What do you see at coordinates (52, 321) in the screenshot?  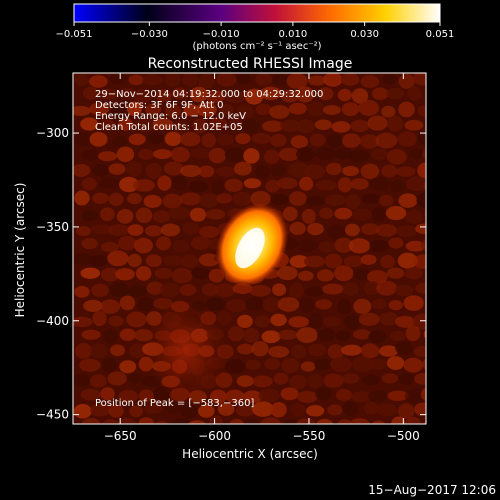 I see `y-tick-label: −400` at bounding box center [52, 321].